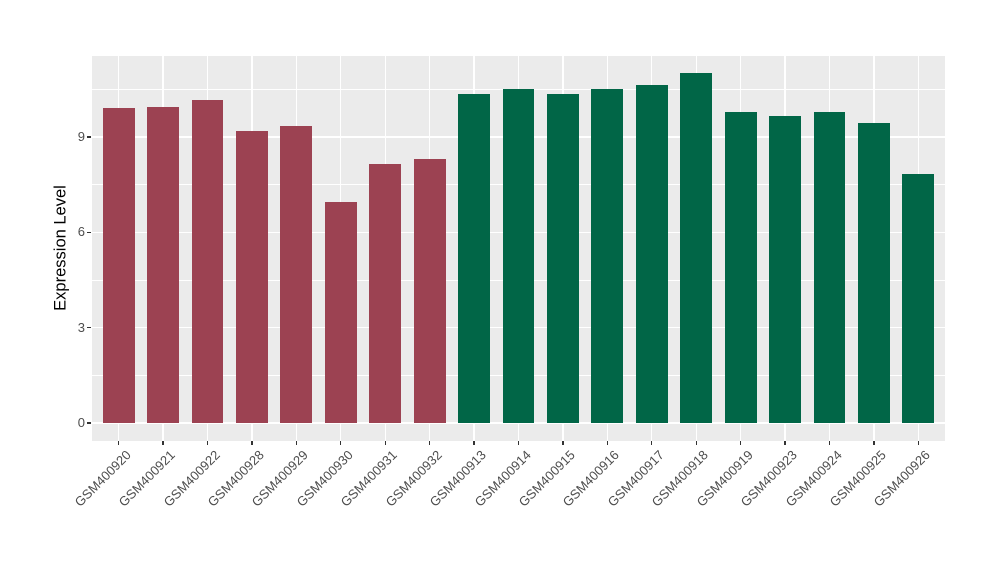 The image size is (1000, 580). Describe the element at coordinates (785, 270) in the screenshot. I see `bar-GSM400923` at that location.